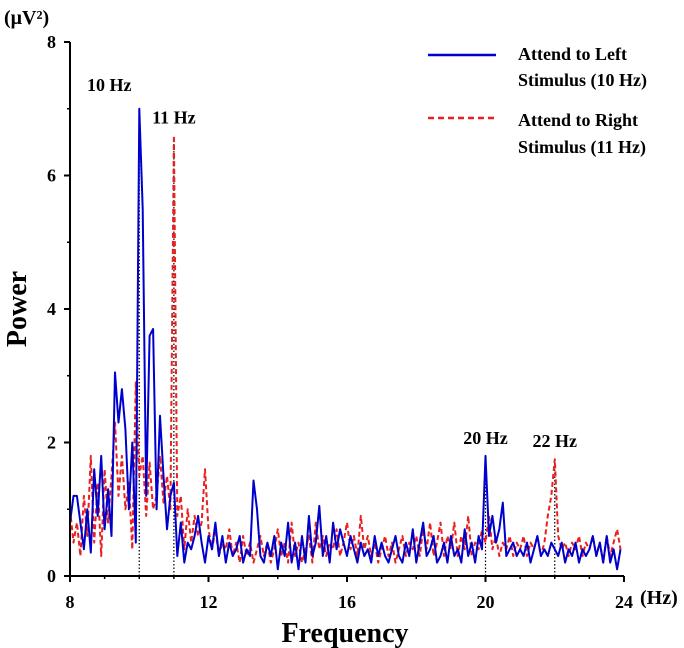  I want to click on legend-label-left-line2: Stimulus (10 Hz), so click(582, 80).